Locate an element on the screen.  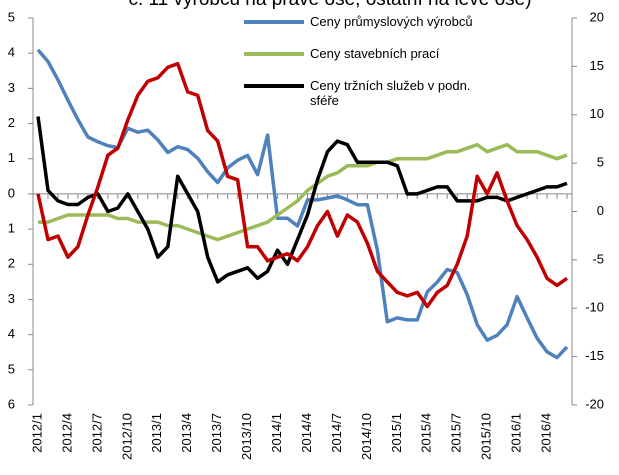
x-tick-label: 2016/1 is located at coordinates (516, 433).